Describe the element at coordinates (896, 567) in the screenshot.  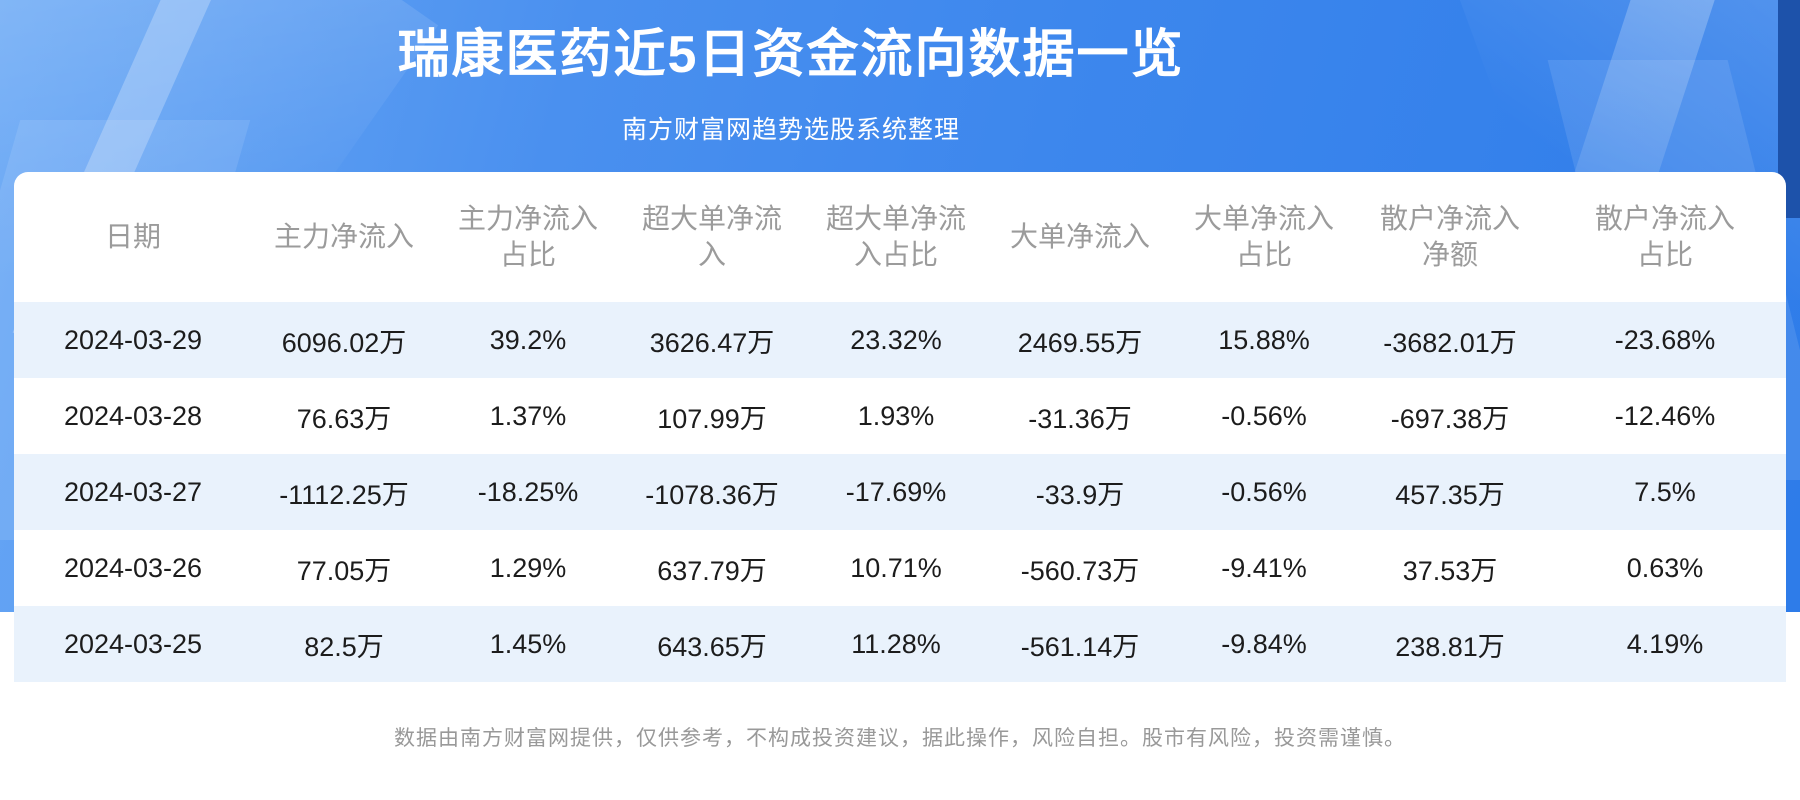
I see `value-cell: 10.71%` at that location.